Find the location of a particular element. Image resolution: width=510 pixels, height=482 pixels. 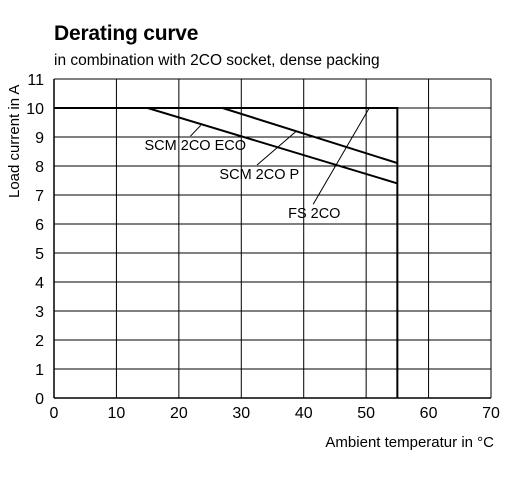

y-tick-label: 0 is located at coordinates (39, 399).